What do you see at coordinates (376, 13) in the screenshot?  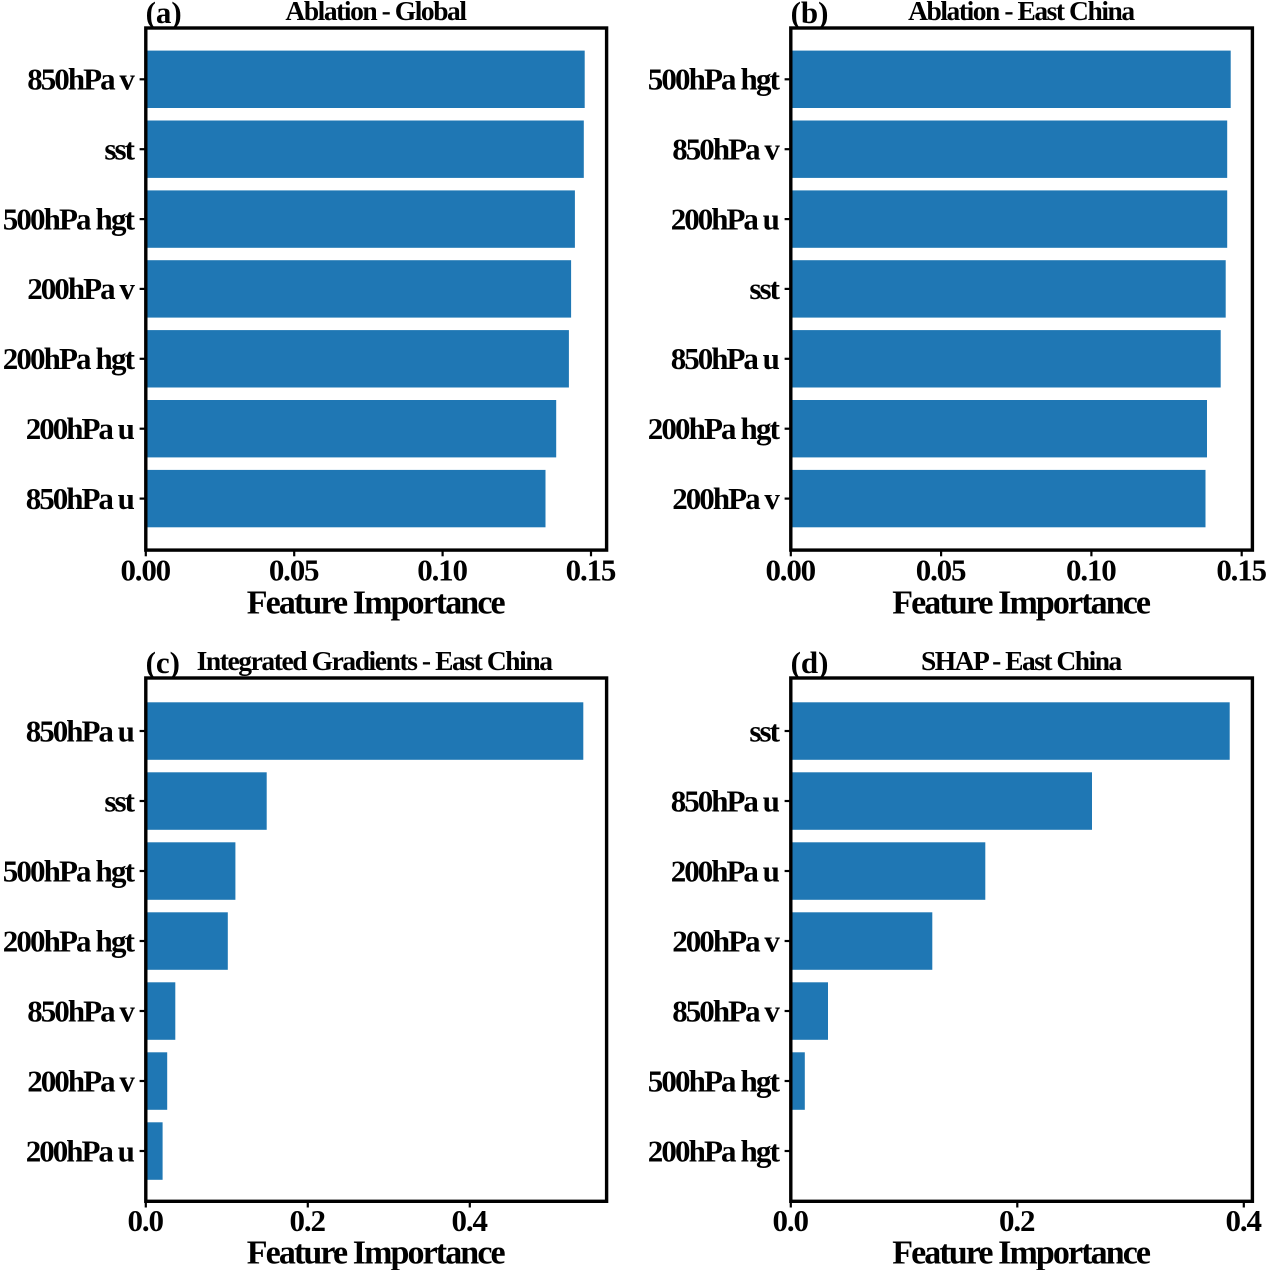 I see `svg-text: Ablation - Global` at bounding box center [376, 13].